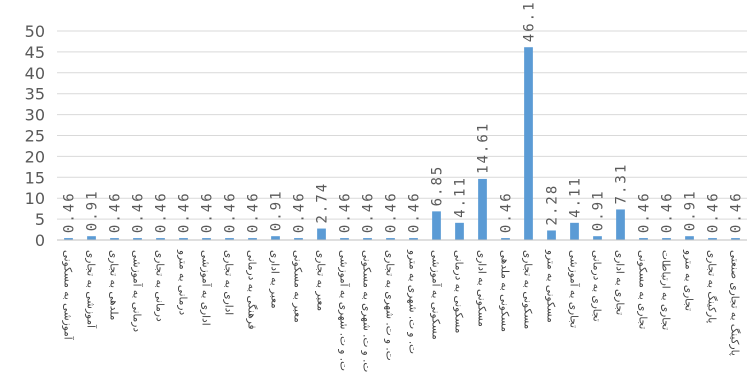 The image size is (755, 385). I want to click on x-tick-label: ملدهی به تجاری, so click(114, 285).